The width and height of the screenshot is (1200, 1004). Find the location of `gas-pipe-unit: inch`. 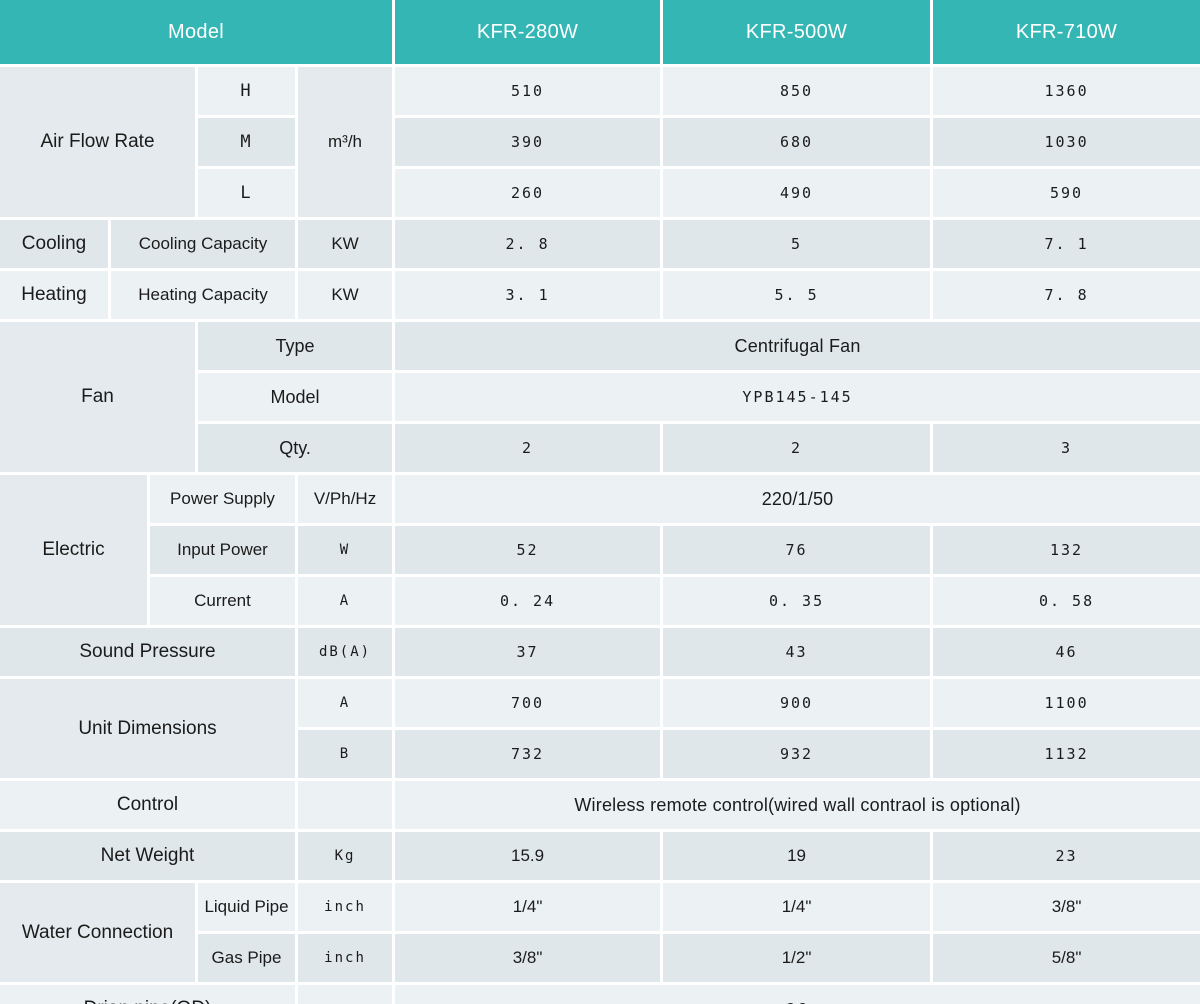

gas-pipe-unit: inch is located at coordinates (345, 958).